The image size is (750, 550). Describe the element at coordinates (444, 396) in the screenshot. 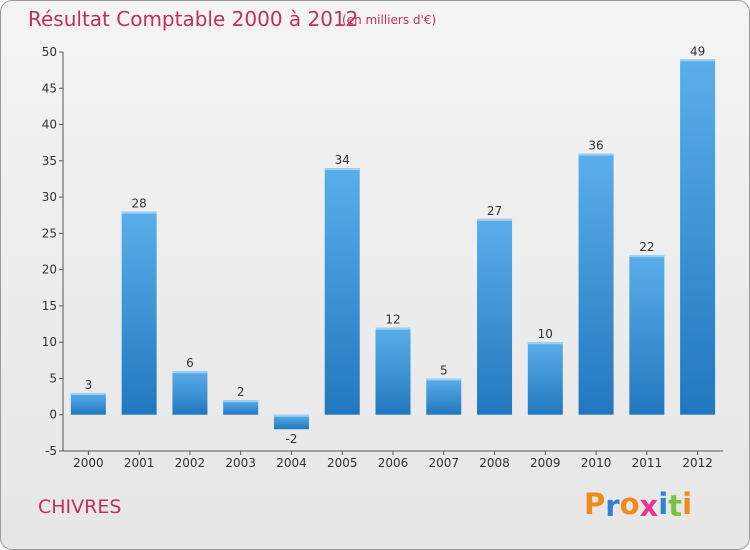

I see `bar-2007` at that location.